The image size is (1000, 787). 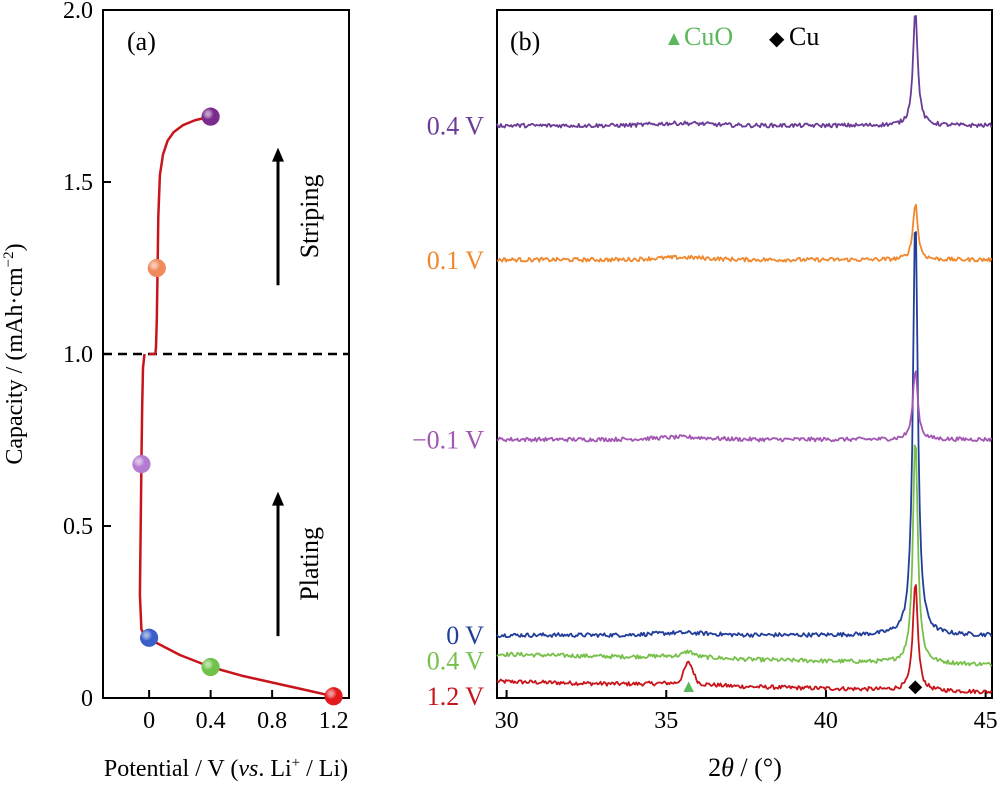 I want to click on legend-cu-label: Cu, so click(x=804, y=36).